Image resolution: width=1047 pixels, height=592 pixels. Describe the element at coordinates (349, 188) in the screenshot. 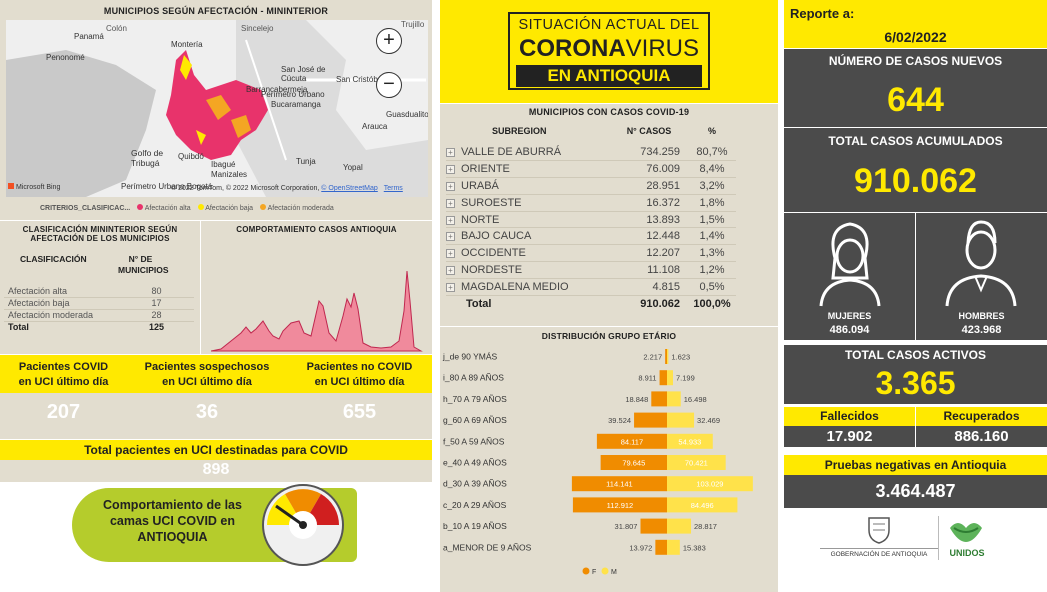

I see `osm-link: © OpenStreetMap` at that location.